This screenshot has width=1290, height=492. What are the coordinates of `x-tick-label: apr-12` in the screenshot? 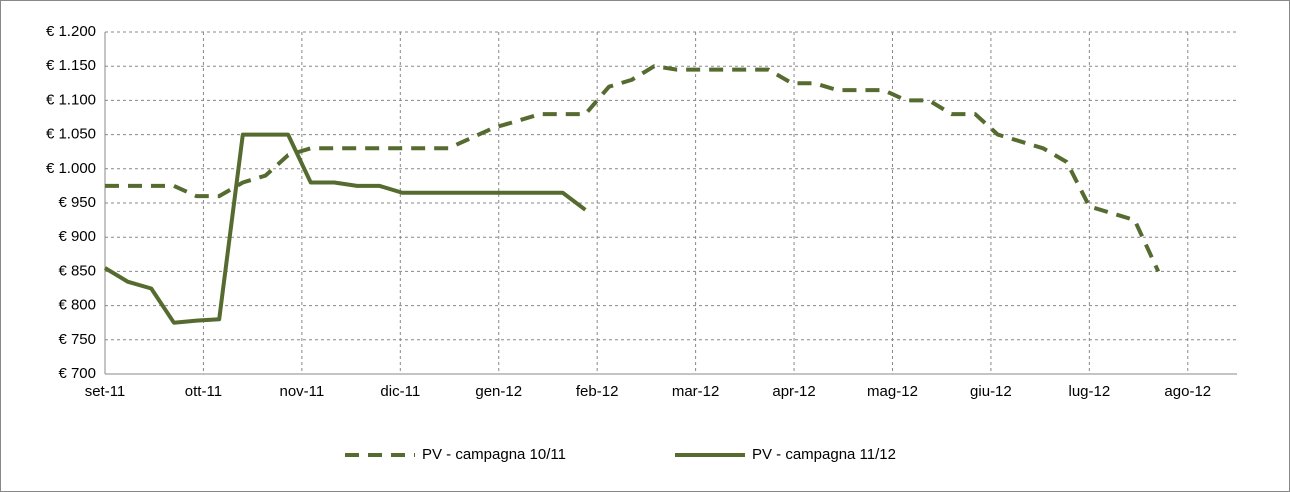 It's located at (793, 391).